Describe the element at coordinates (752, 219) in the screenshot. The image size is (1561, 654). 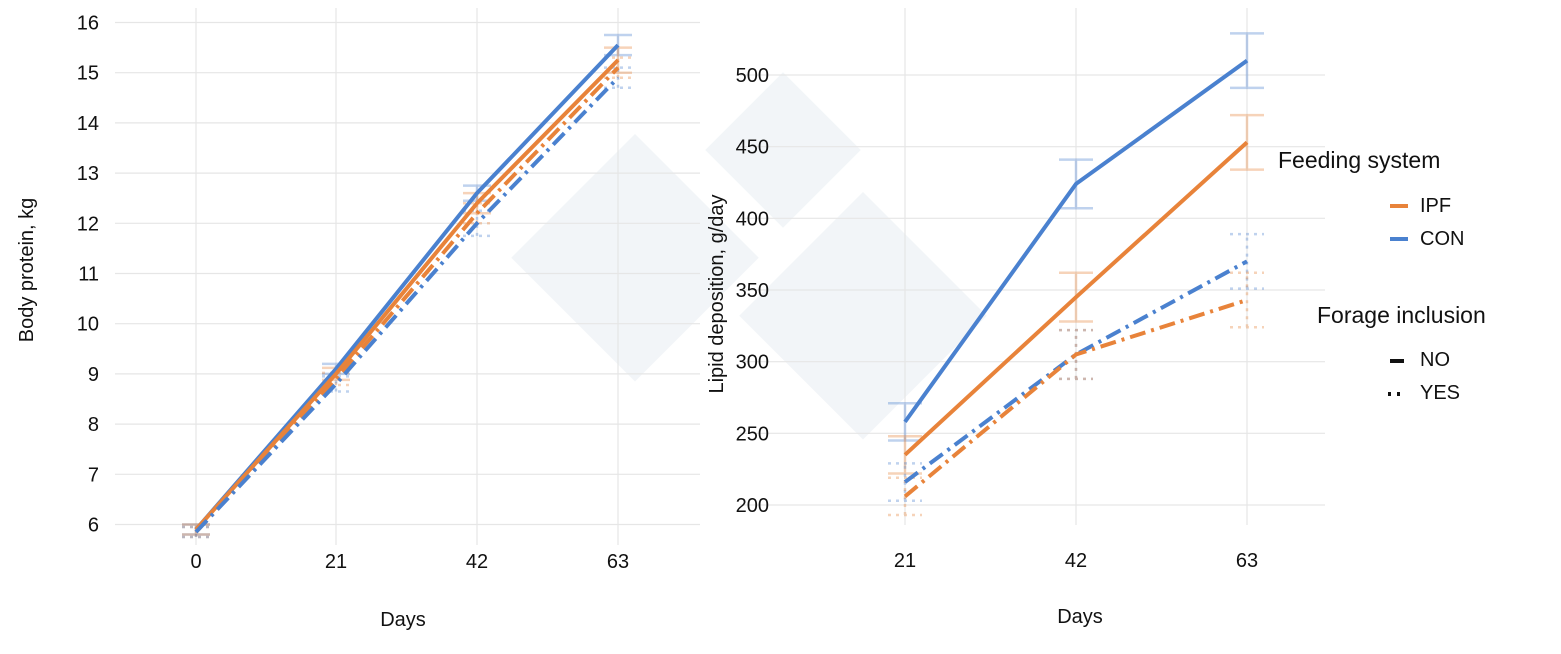
I see `y-tick-label: 400` at that location.